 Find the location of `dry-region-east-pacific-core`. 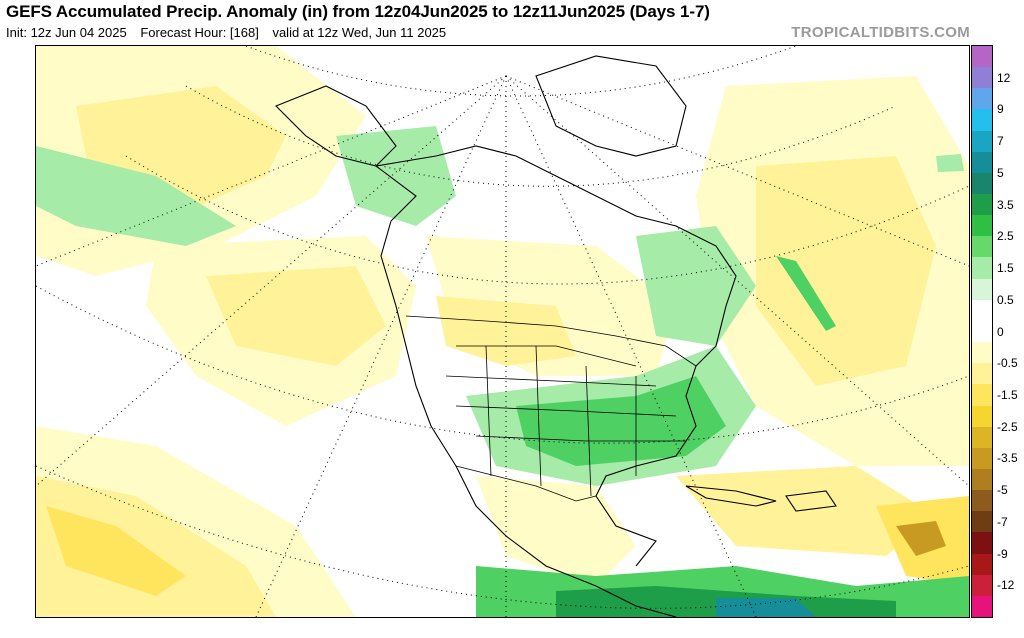

dry-region-east-pacific-core is located at coordinates (296, 316).